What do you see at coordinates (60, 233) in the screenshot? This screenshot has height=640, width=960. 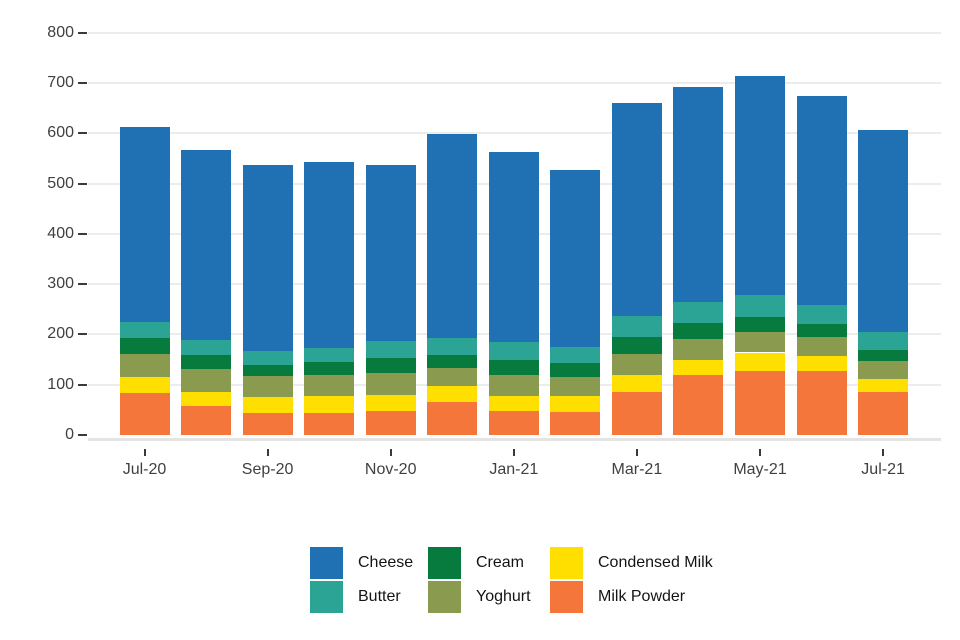 I see `y-axis-label: 400` at bounding box center [60, 233].